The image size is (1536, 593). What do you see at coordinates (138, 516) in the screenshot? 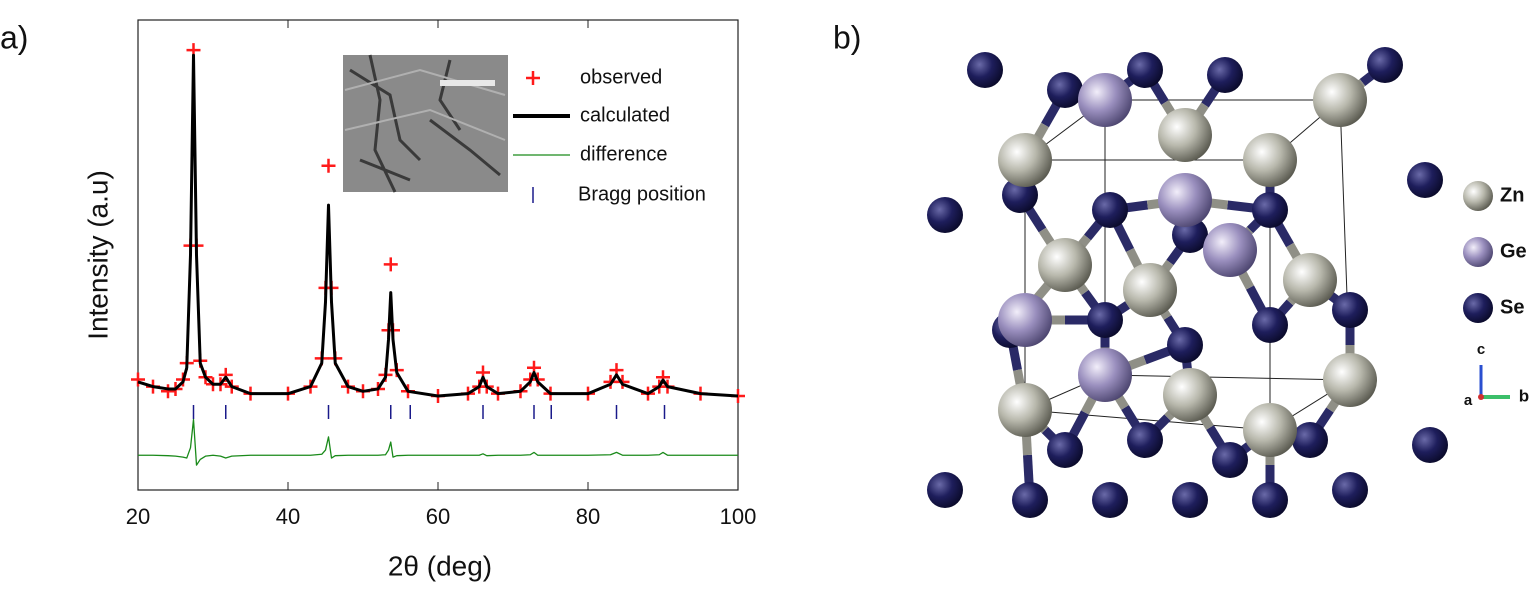
I see `x-tick-label: 20` at bounding box center [138, 516].